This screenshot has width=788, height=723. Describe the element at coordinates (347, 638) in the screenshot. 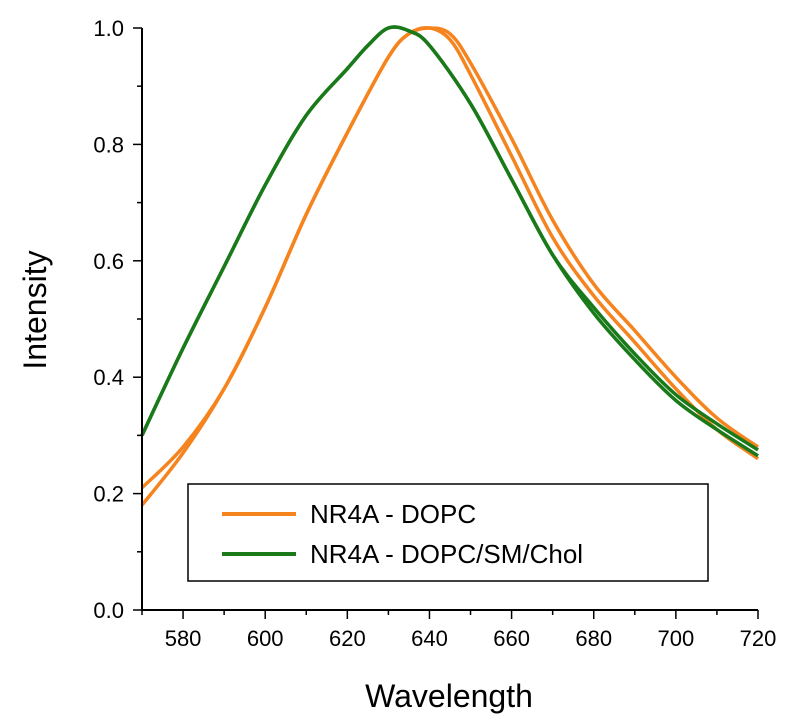

I see `x-tick-label: 620` at that location.